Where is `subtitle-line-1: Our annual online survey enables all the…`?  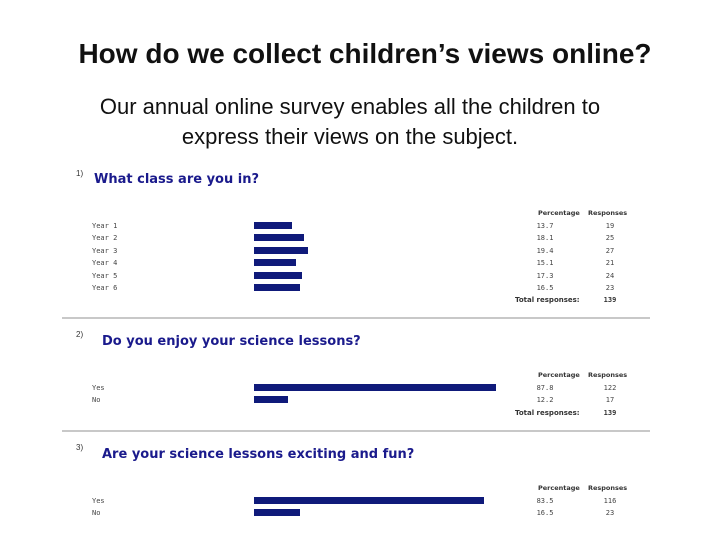
subtitle-line-1: Our annual online survey enables all the… is located at coordinates (350, 106).